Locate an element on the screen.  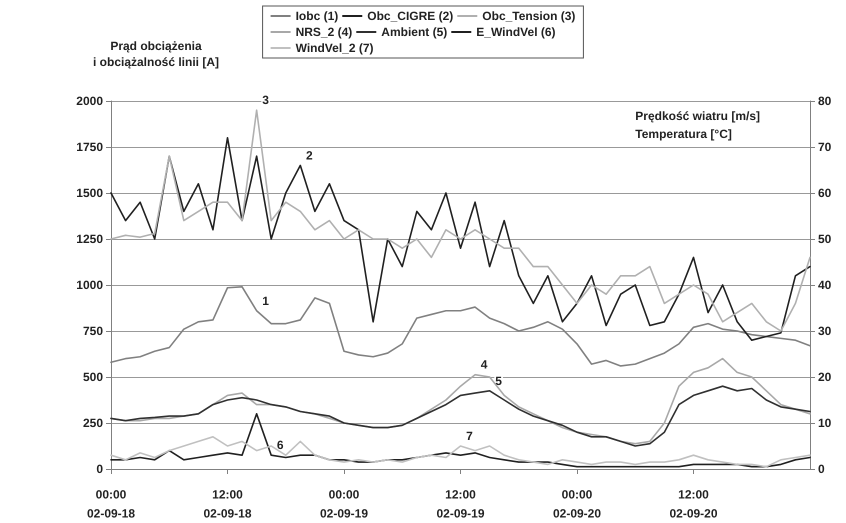
legend-label: Obc_CIGRE (2) is located at coordinates (410, 16).